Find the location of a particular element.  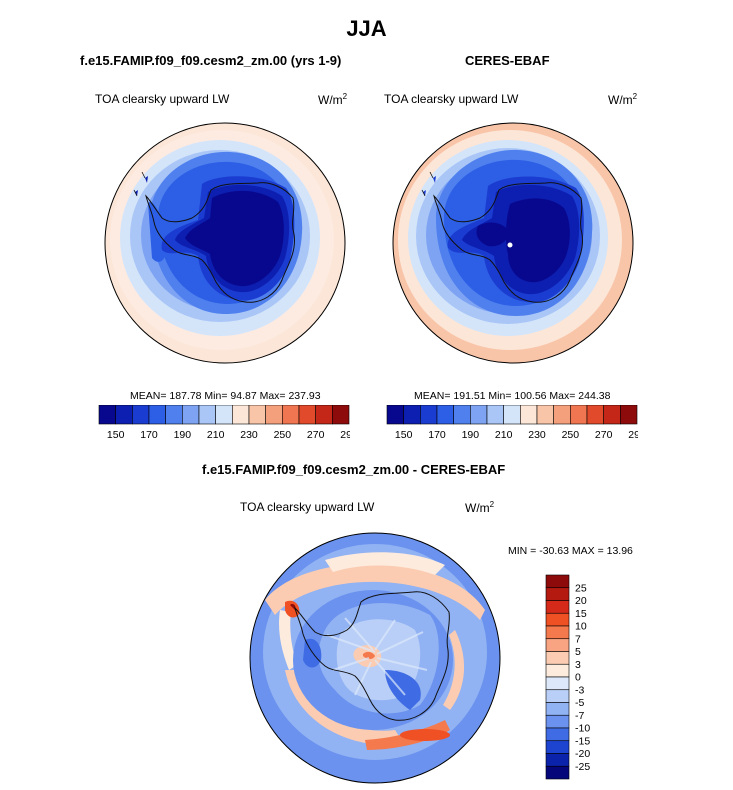

obs-units: W/m2 is located at coordinates (622, 99).